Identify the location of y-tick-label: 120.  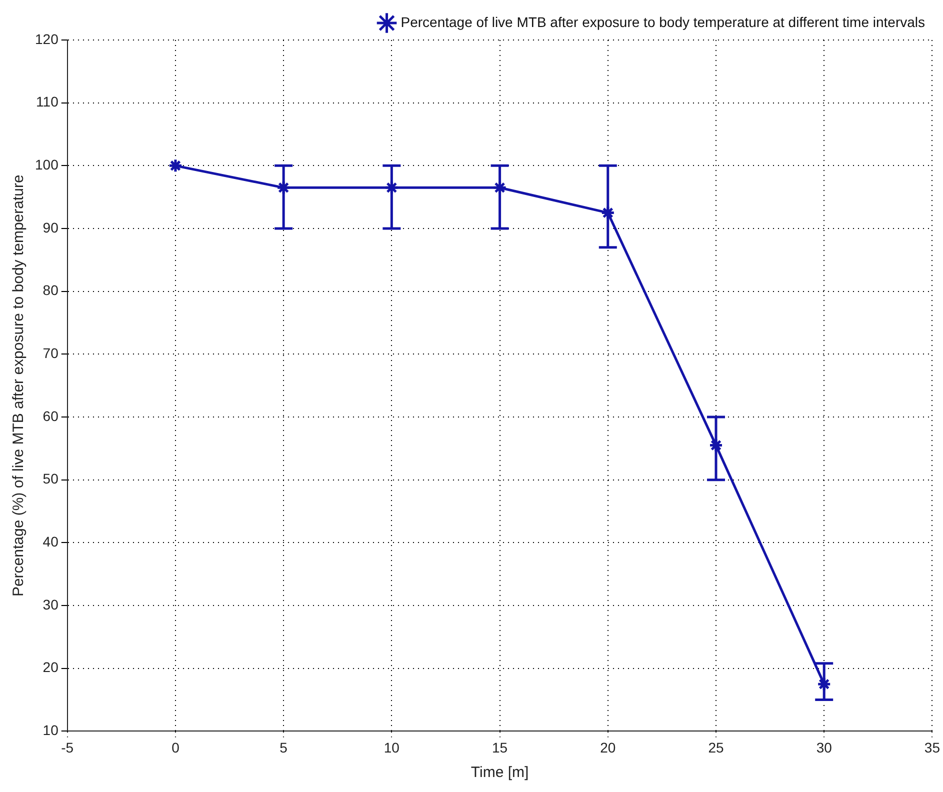
(47, 38).